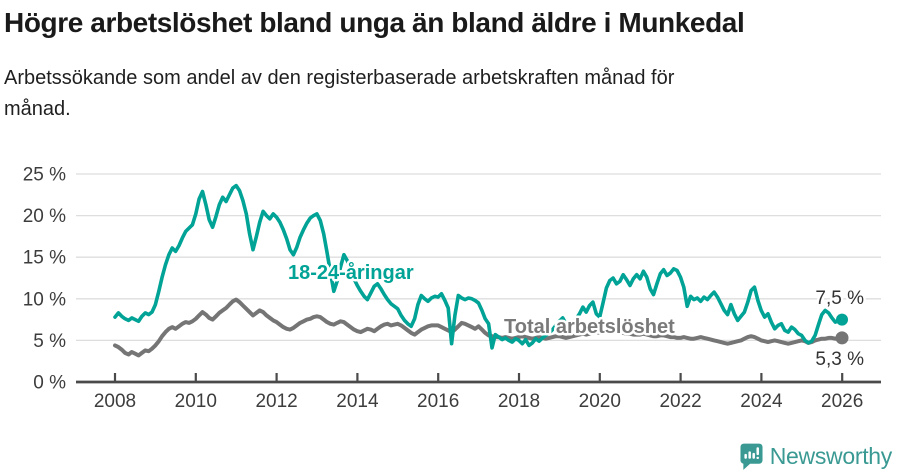 The height and width of the screenshot is (474, 900). Describe the element at coordinates (589, 327) in the screenshot. I see `series-label-total-unemployment: Total arbetslöshet` at that location.